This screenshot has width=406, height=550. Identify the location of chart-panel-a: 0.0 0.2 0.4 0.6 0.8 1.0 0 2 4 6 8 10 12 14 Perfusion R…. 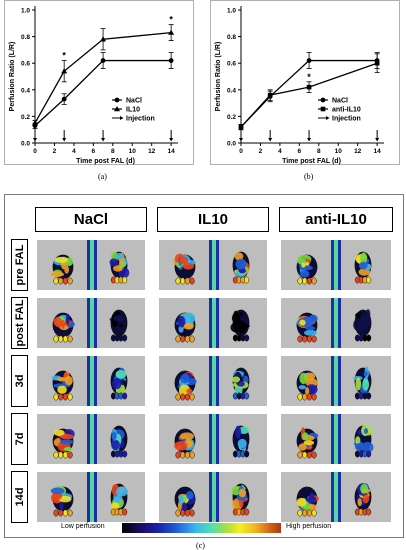
(99, 83).